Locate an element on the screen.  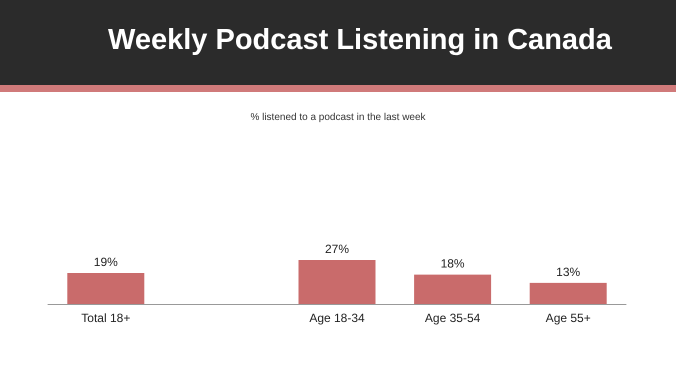
chart-title: Weekly Podcast Listening in Canada is located at coordinates (360, 40).